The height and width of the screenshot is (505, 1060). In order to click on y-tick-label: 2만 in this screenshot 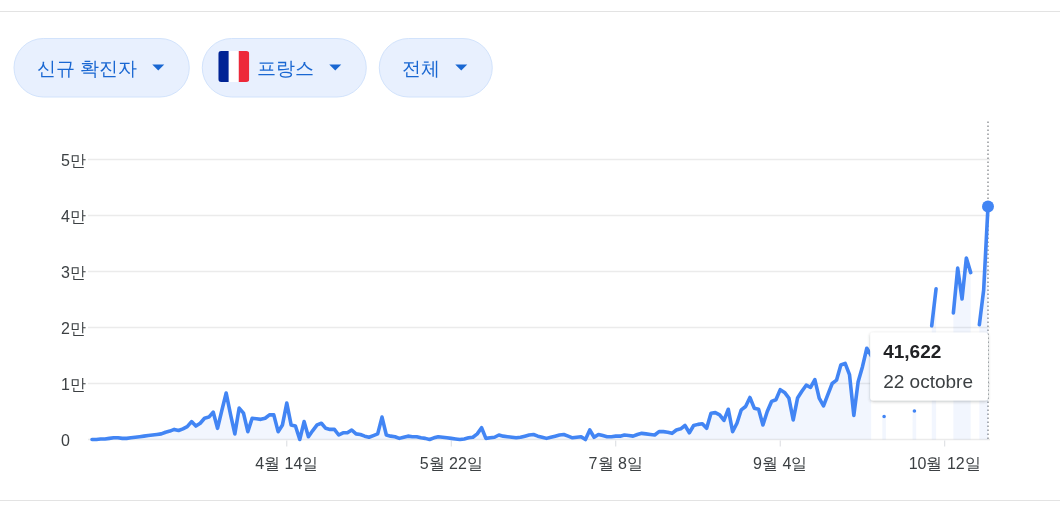, I will do `click(73, 327)`.